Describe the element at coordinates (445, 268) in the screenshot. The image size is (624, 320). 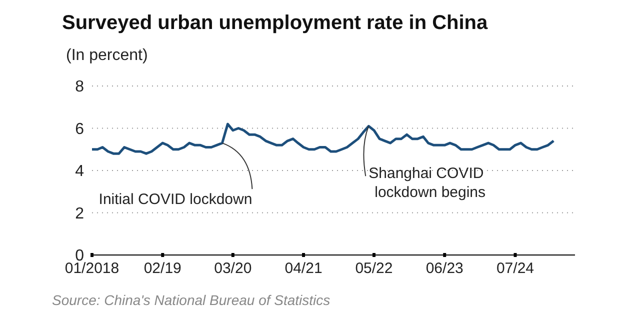
I see `x-tick-label: 06/23` at that location.